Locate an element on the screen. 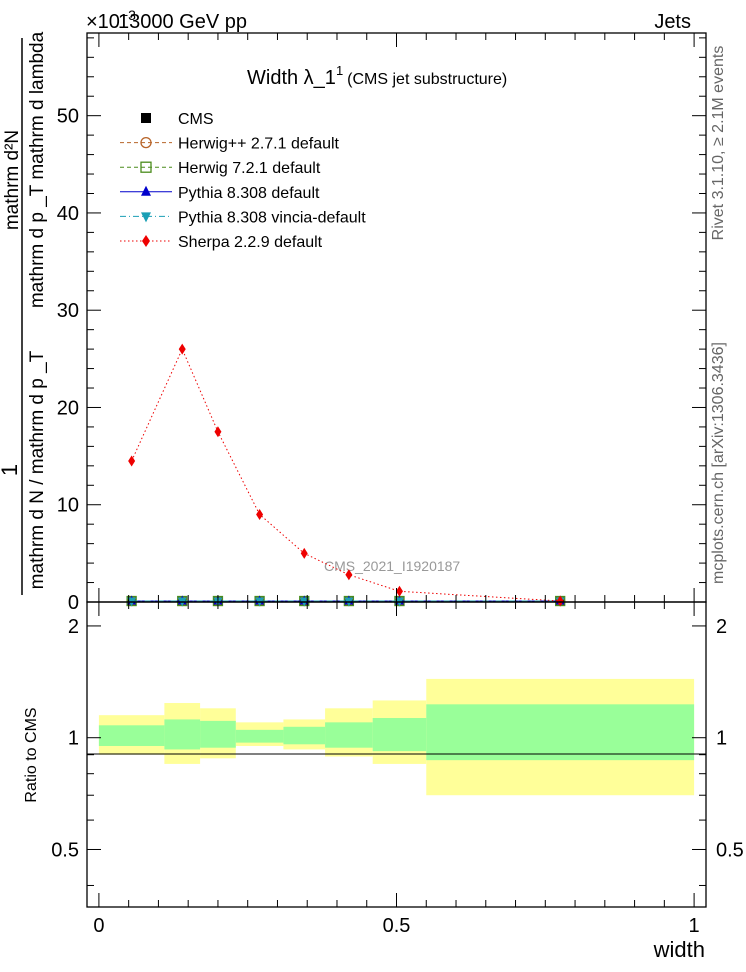 The image size is (746, 972). title-main: Width λ_1 is located at coordinates (291, 78).